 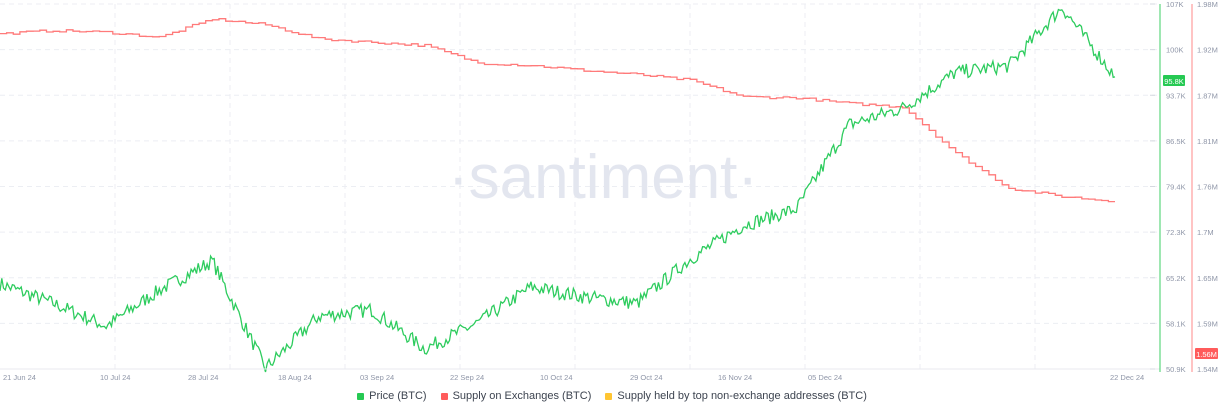 What do you see at coordinates (398, 396) in the screenshot?
I see `legend-label: Price (BTC)` at bounding box center [398, 396].